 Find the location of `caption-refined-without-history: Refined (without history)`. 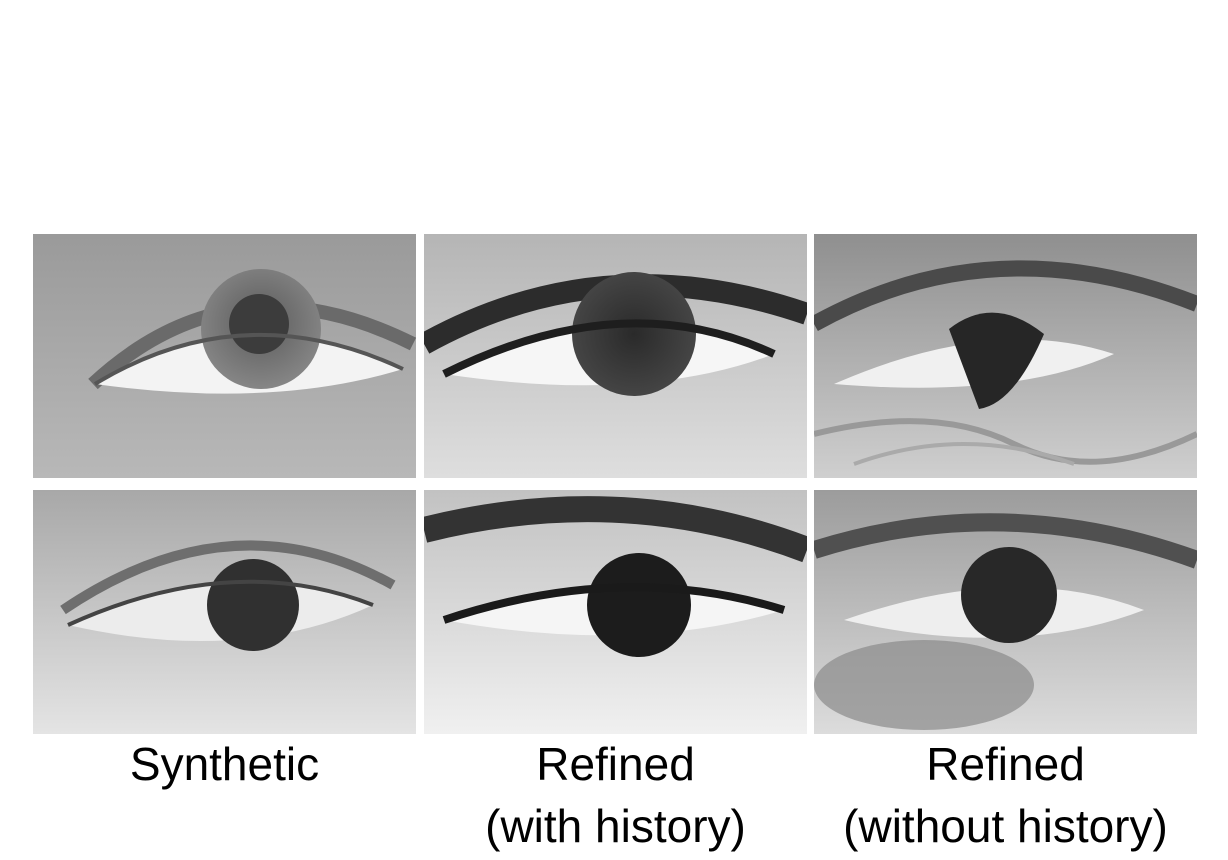

caption-refined-without-history: Refined (without history) is located at coordinates (1005, 795).